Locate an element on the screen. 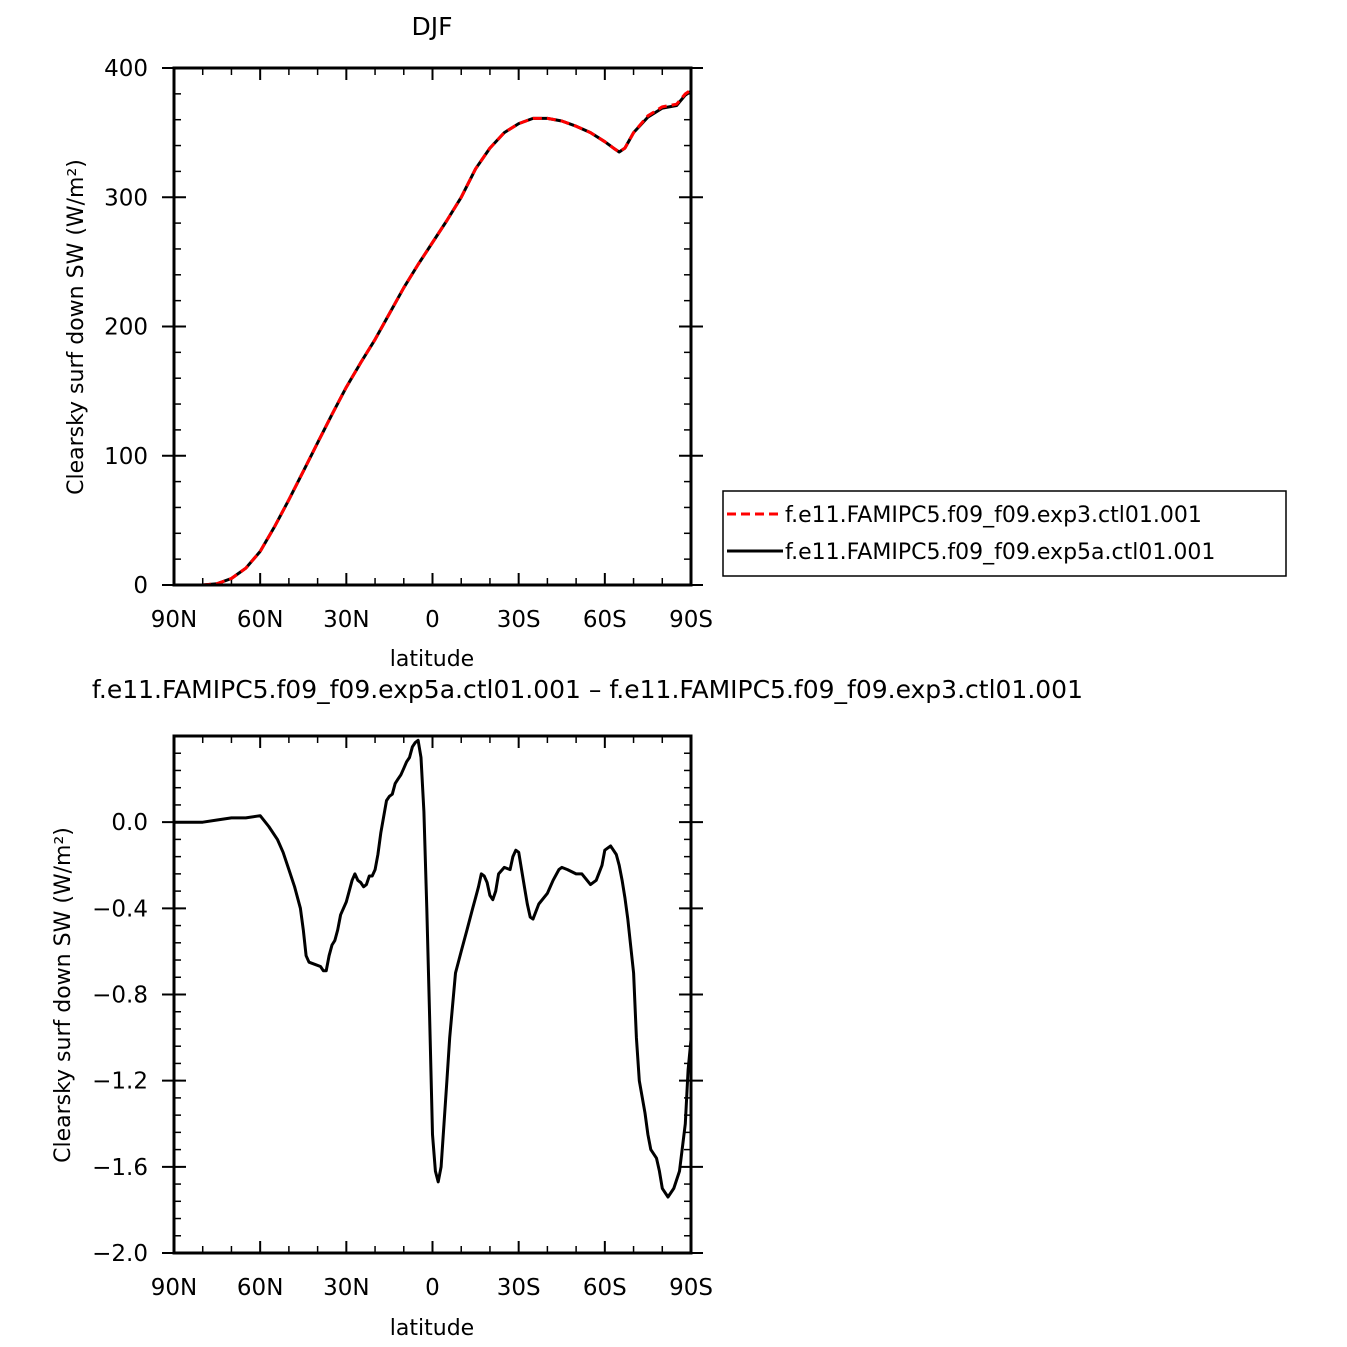 The image size is (1347, 1347). bottom-x-tick-label: 60N is located at coordinates (260, 1288).